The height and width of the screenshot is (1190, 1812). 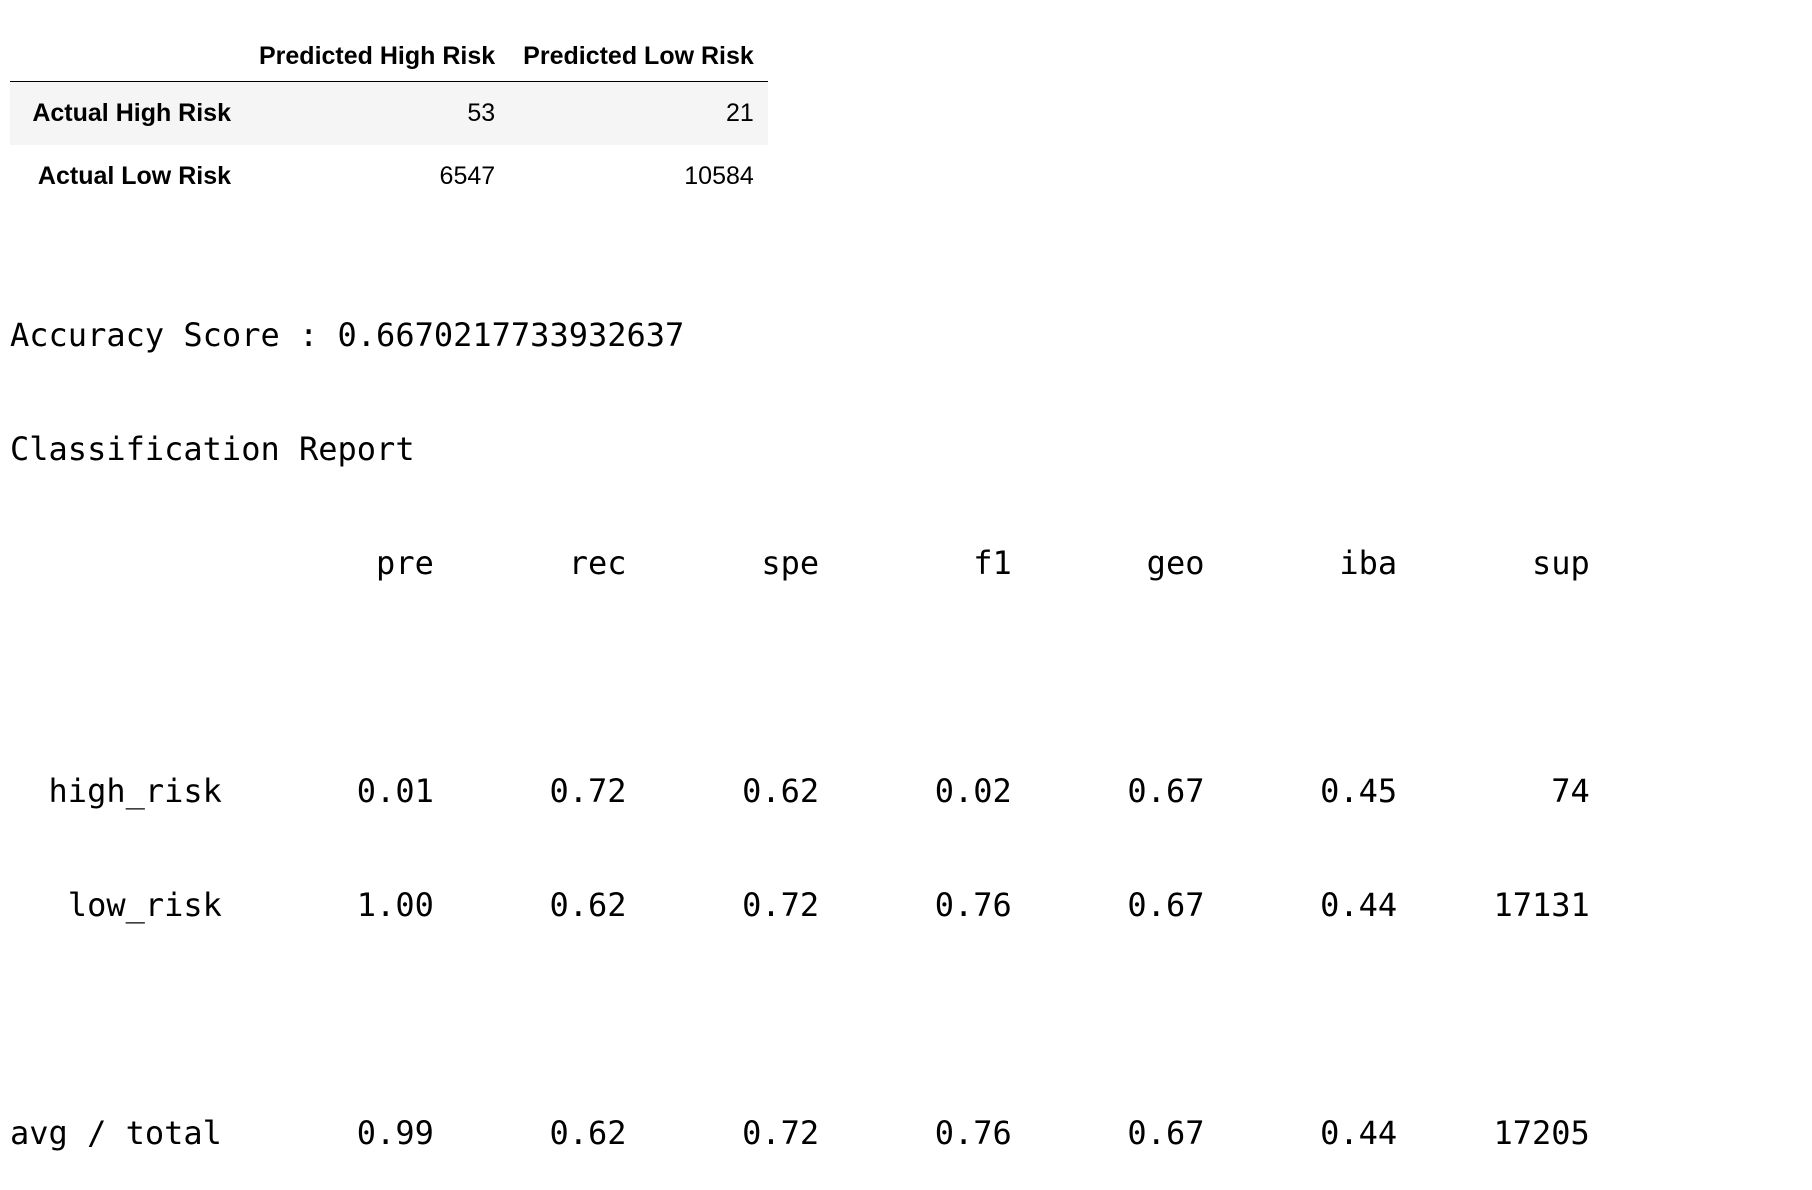 What do you see at coordinates (131, 112) in the screenshot?
I see `row-header-actual-high-risk: Actual High Risk` at bounding box center [131, 112].